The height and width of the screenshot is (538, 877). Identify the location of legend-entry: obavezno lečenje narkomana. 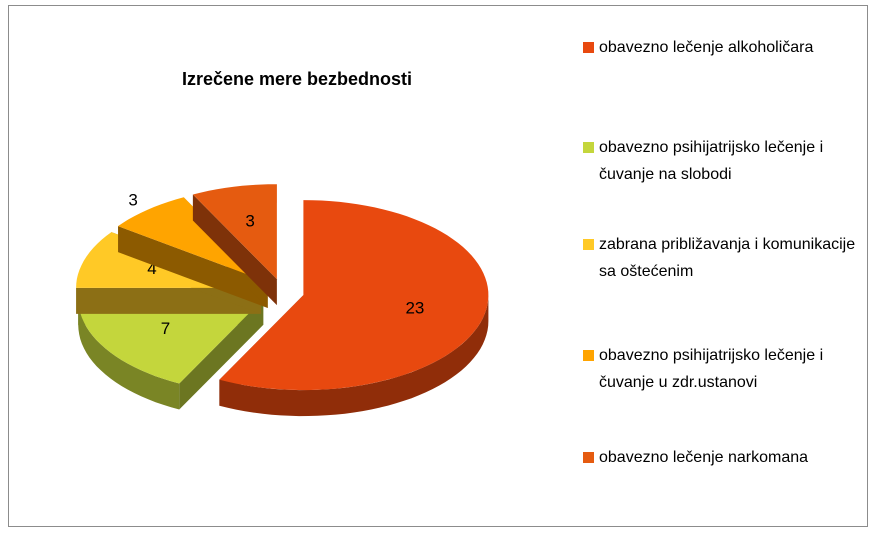
(725, 457).